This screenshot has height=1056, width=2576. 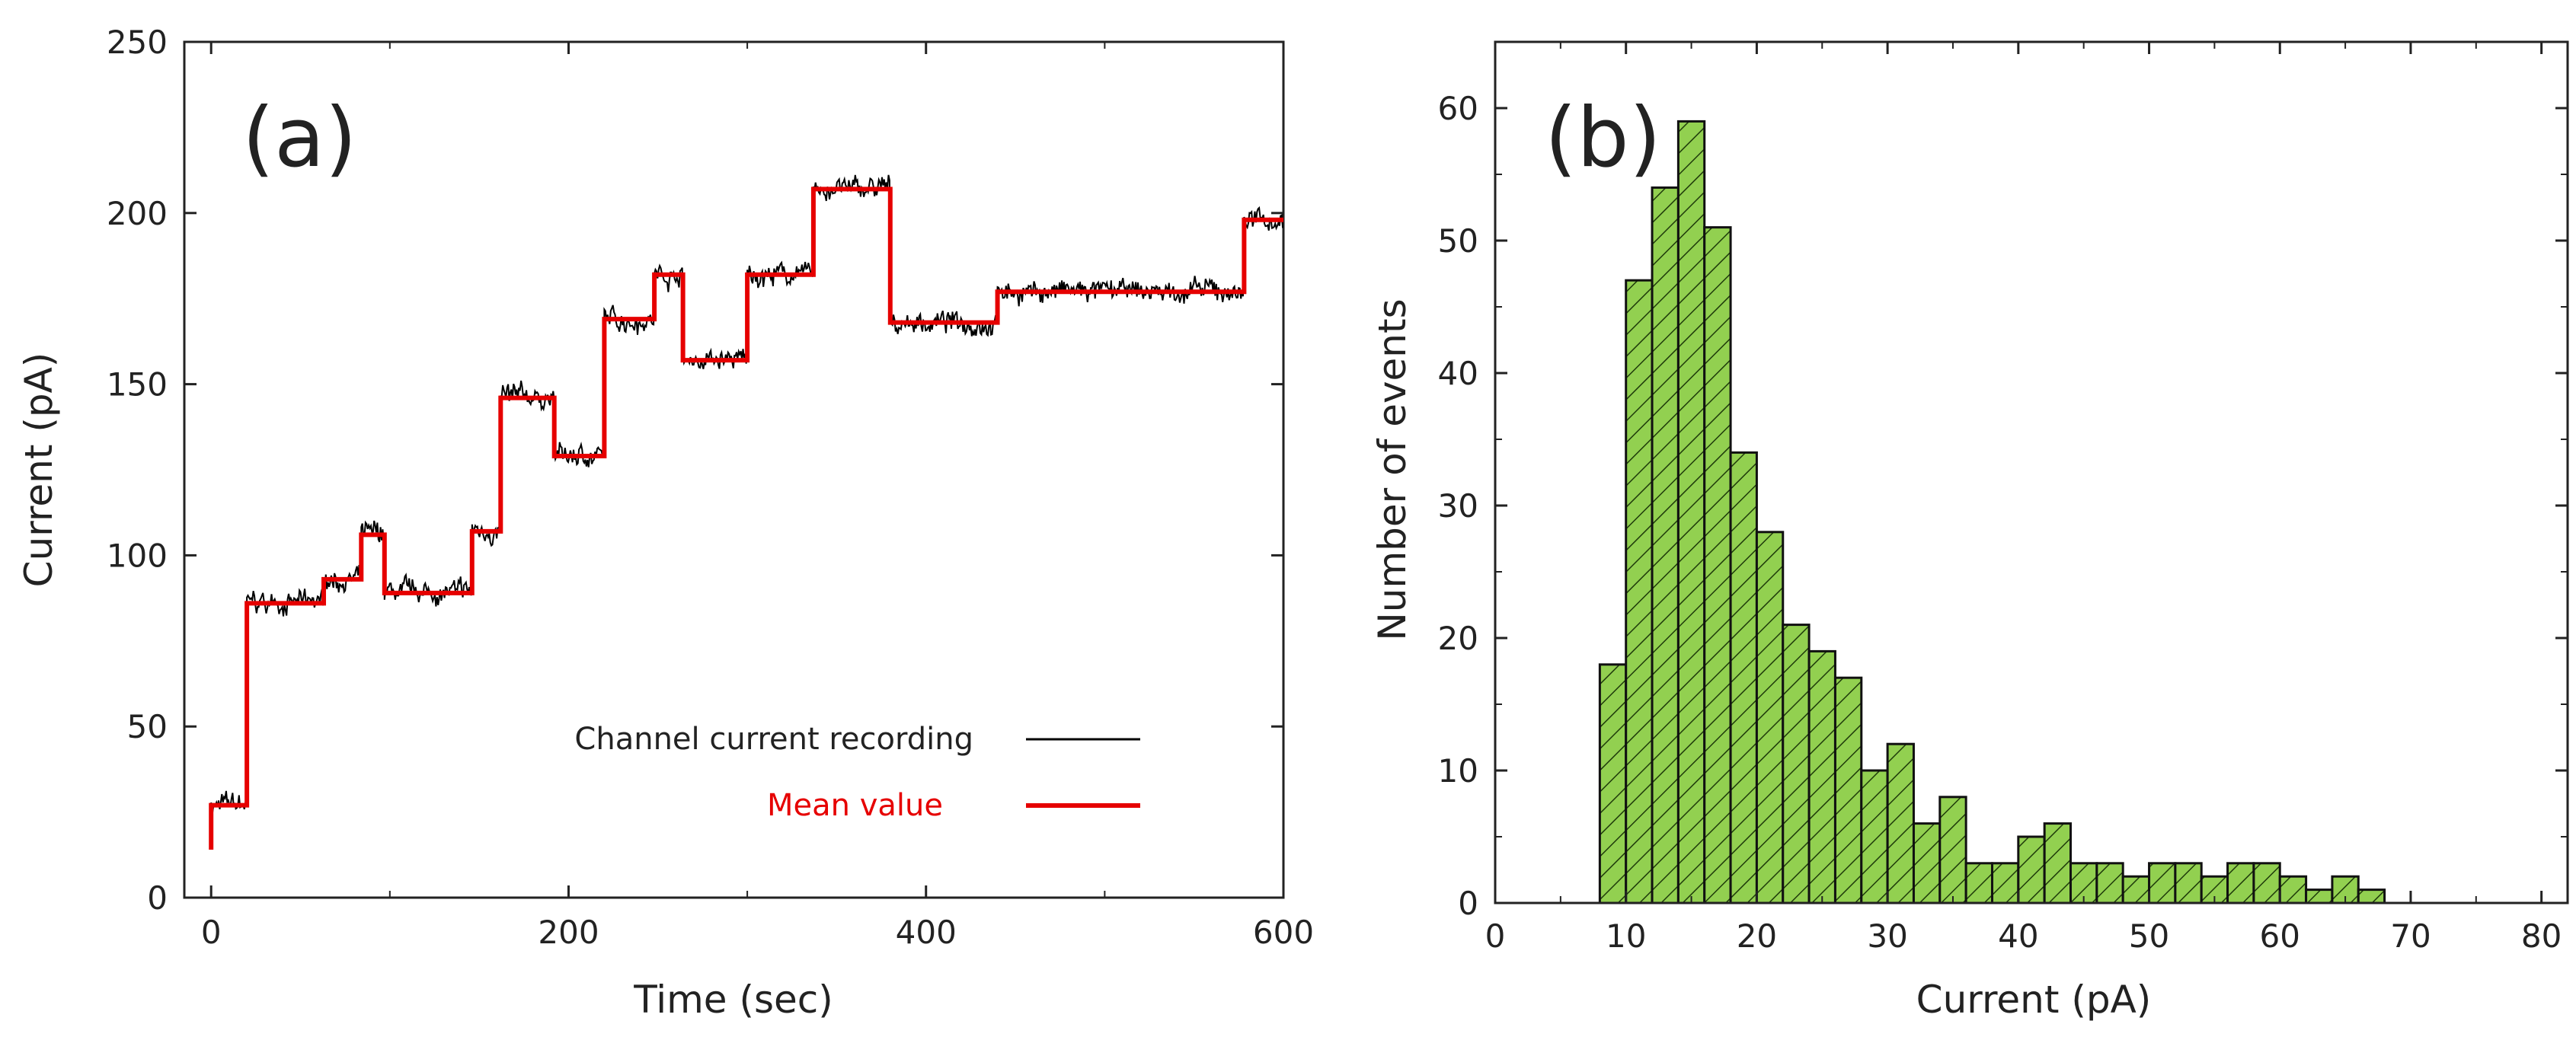 What do you see at coordinates (137, 42) in the screenshot?
I see `y-tick-label: 250` at bounding box center [137, 42].